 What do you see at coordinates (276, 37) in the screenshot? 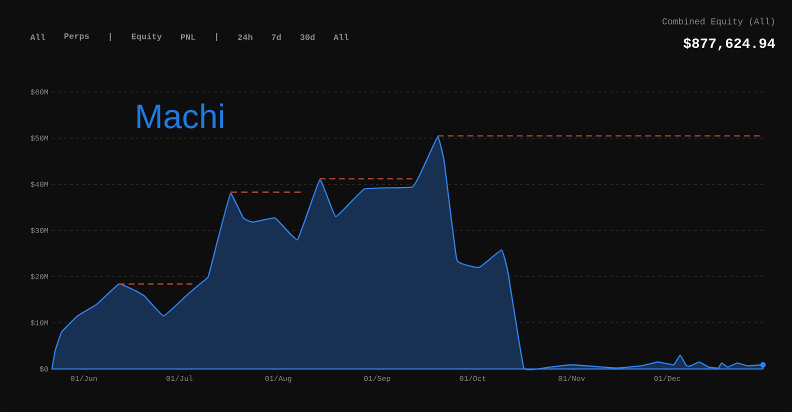
I see `text: 7d` at bounding box center [276, 37].